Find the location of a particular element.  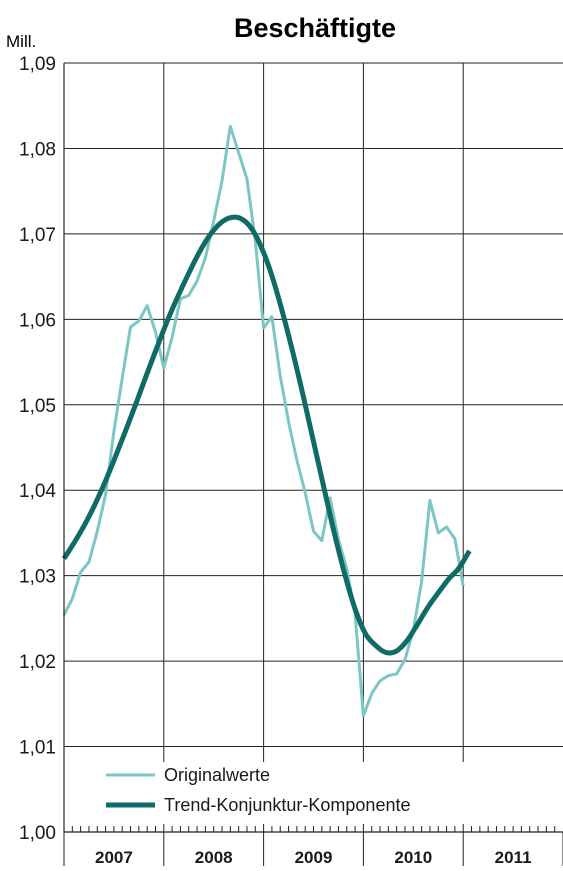

legend-background is located at coordinates (286, 793).